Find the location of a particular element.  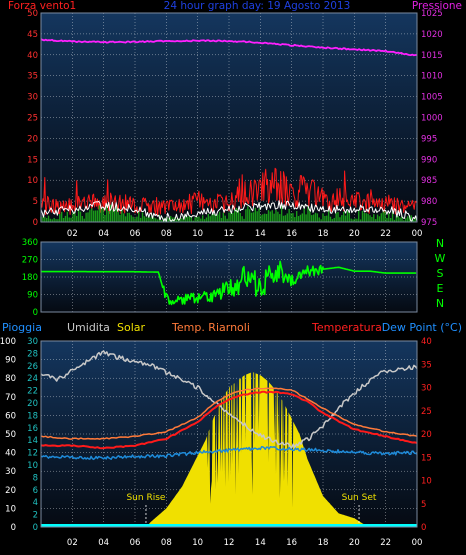

x-tick-label-bottom: 12 is located at coordinates (229, 543).